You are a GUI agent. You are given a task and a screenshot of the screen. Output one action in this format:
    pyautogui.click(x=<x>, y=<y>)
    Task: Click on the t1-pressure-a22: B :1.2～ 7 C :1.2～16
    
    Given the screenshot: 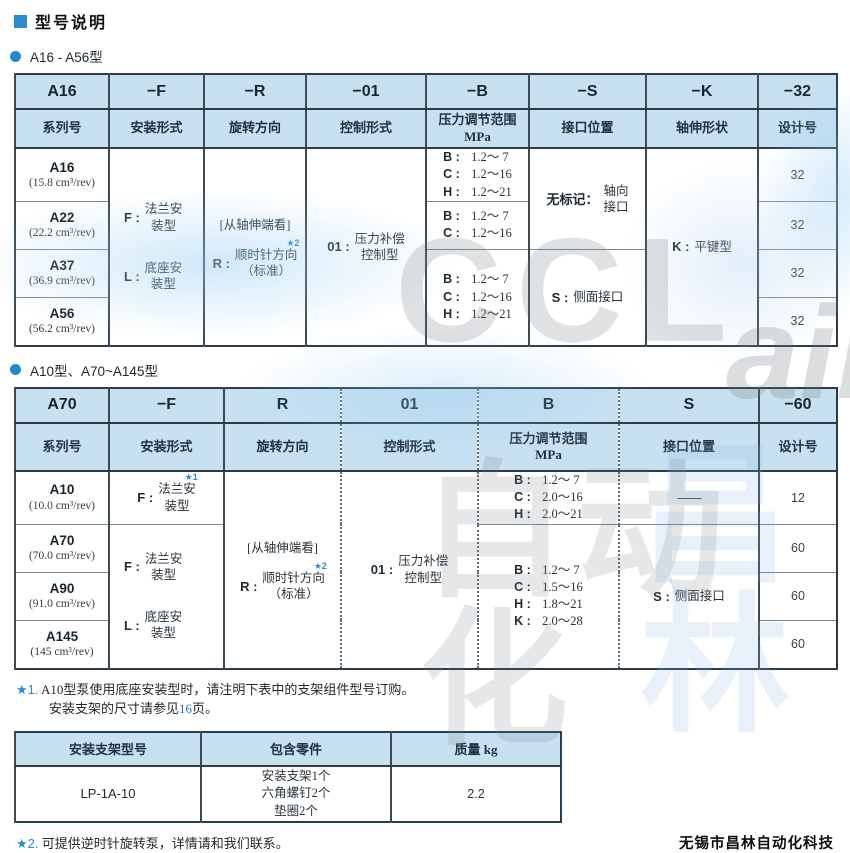 What is the action you would take?
    pyautogui.click(x=477, y=225)
    